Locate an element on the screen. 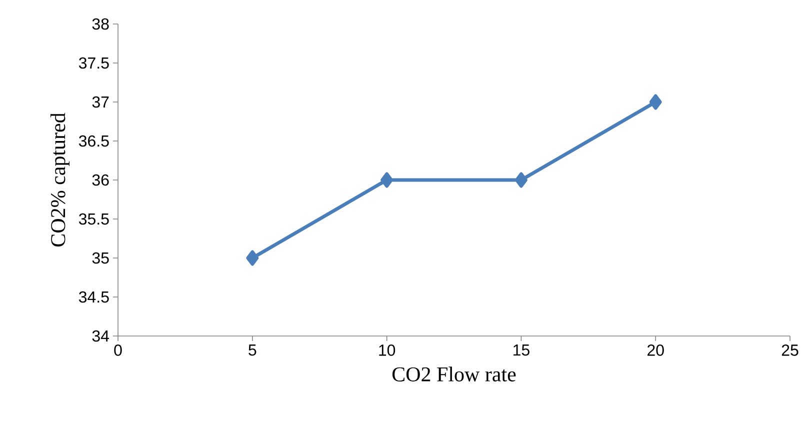 This screenshot has height=423, width=805. y-tick-label: 37 is located at coordinates (100, 102).